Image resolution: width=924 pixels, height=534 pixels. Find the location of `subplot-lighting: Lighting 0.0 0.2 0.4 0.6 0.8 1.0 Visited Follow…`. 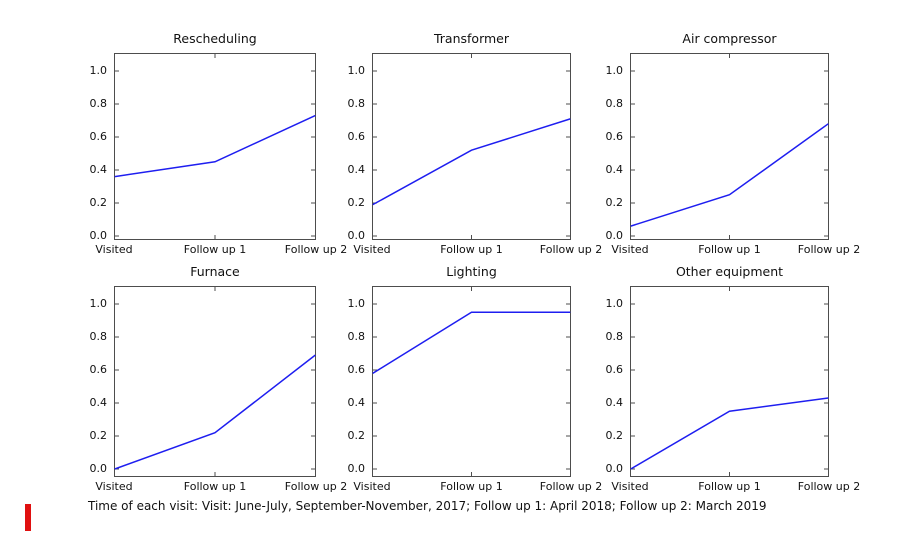

subplot-lighting: Lighting 0.0 0.2 0.4 0.6 0.8 1.0 Visited Follow… is located at coordinates (475, 378).